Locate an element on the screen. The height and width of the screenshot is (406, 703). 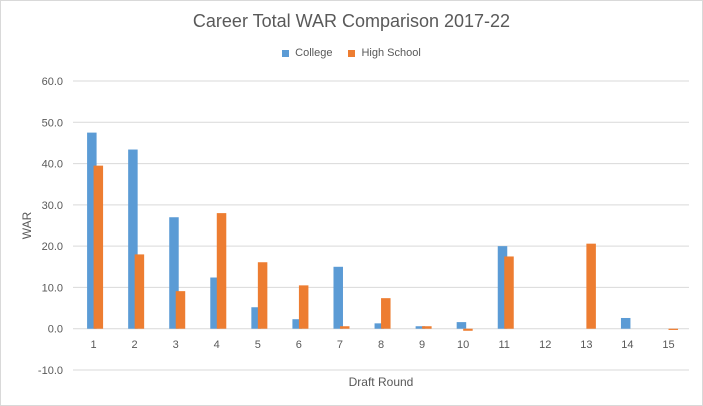
x-tick-label: 13 is located at coordinates (586, 345).